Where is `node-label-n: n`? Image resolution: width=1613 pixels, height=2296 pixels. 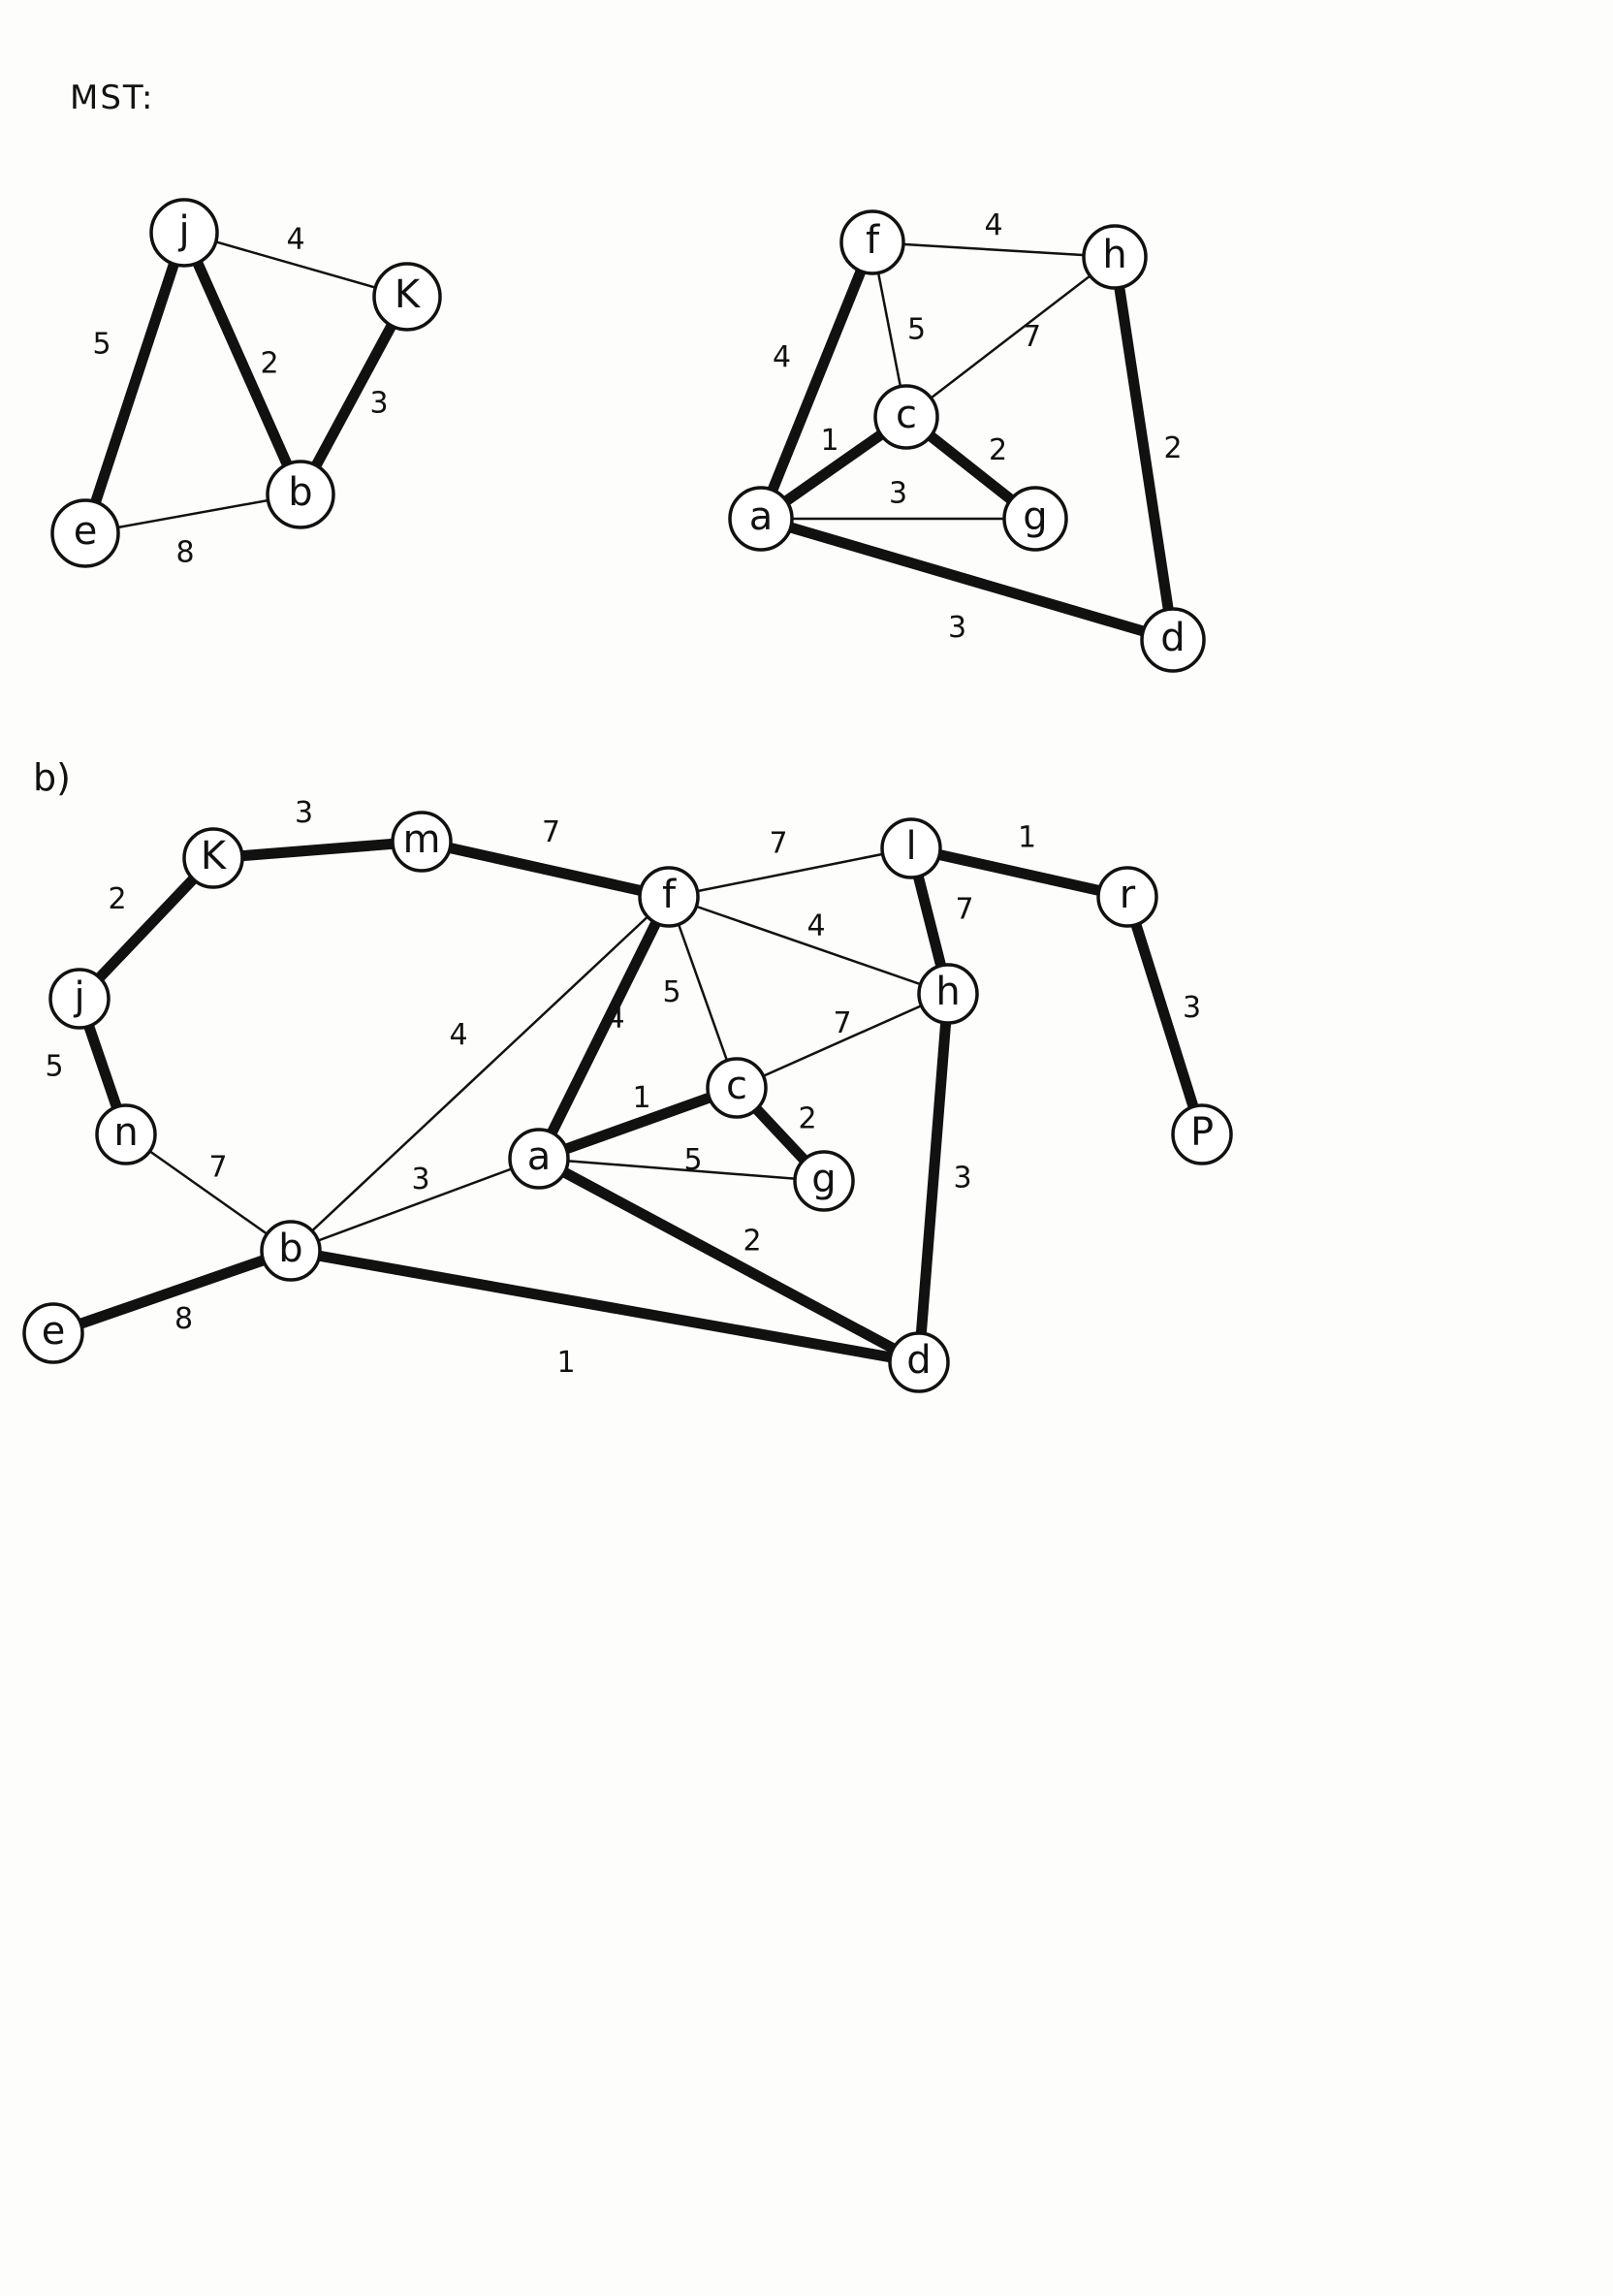
node-label-n: n is located at coordinates (125, 1132).